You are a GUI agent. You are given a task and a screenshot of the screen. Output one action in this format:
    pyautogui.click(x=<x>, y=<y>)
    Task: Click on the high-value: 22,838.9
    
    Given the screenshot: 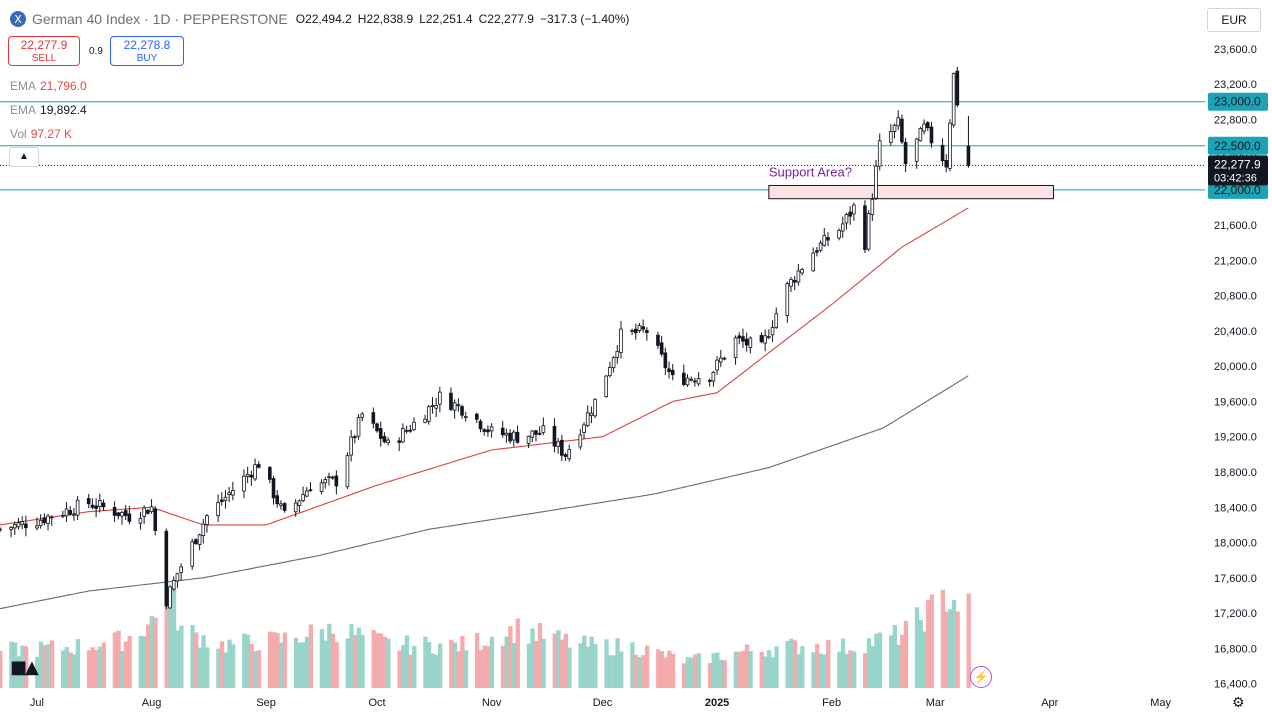 What is the action you would take?
    pyautogui.click(x=390, y=19)
    